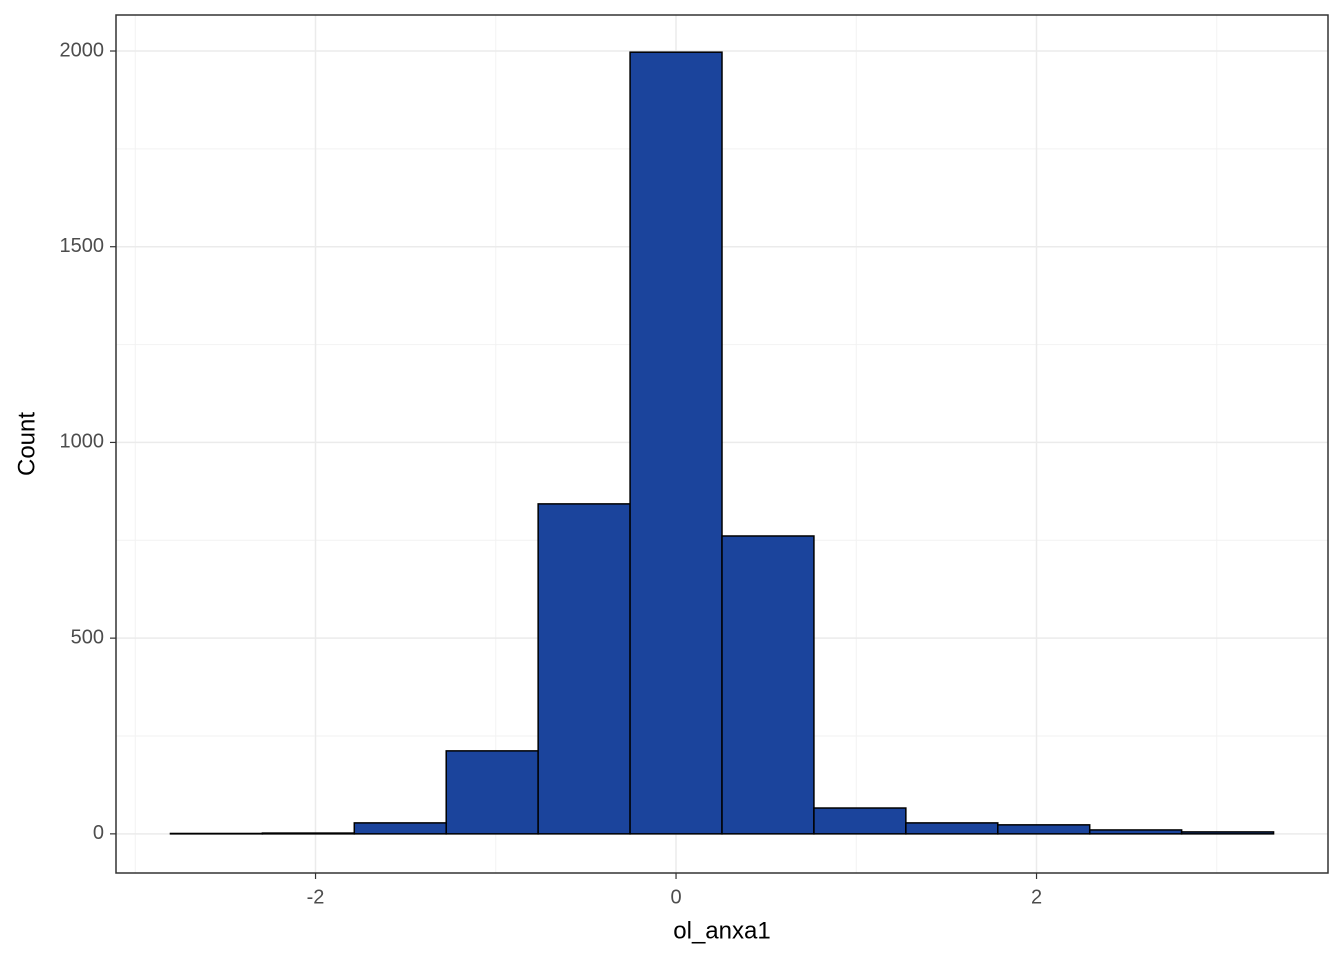 The width and height of the screenshot is (1344, 960). I want to click on y-tick-label: 2000, so click(82, 50).